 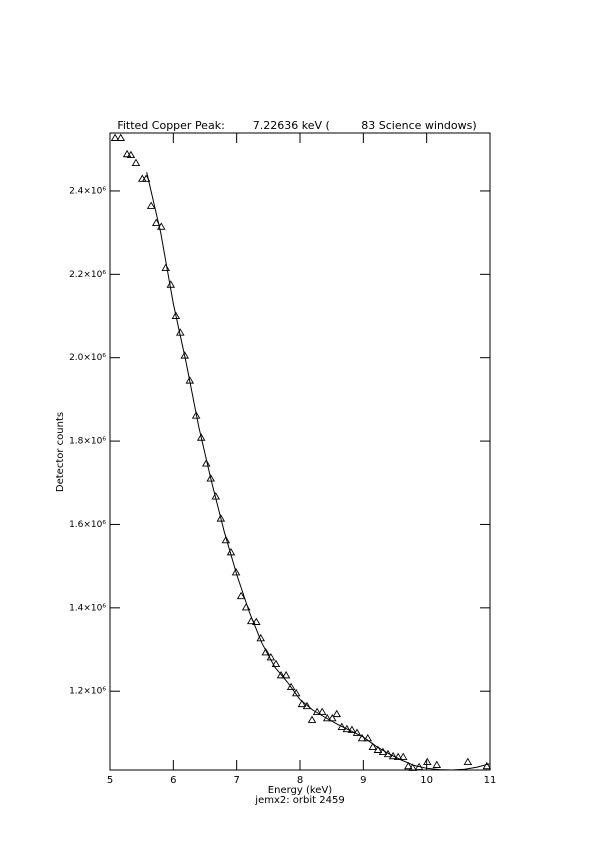 What do you see at coordinates (87, 692) in the screenshot?
I see `y-tick-label: 1.2×10⁶` at bounding box center [87, 692].